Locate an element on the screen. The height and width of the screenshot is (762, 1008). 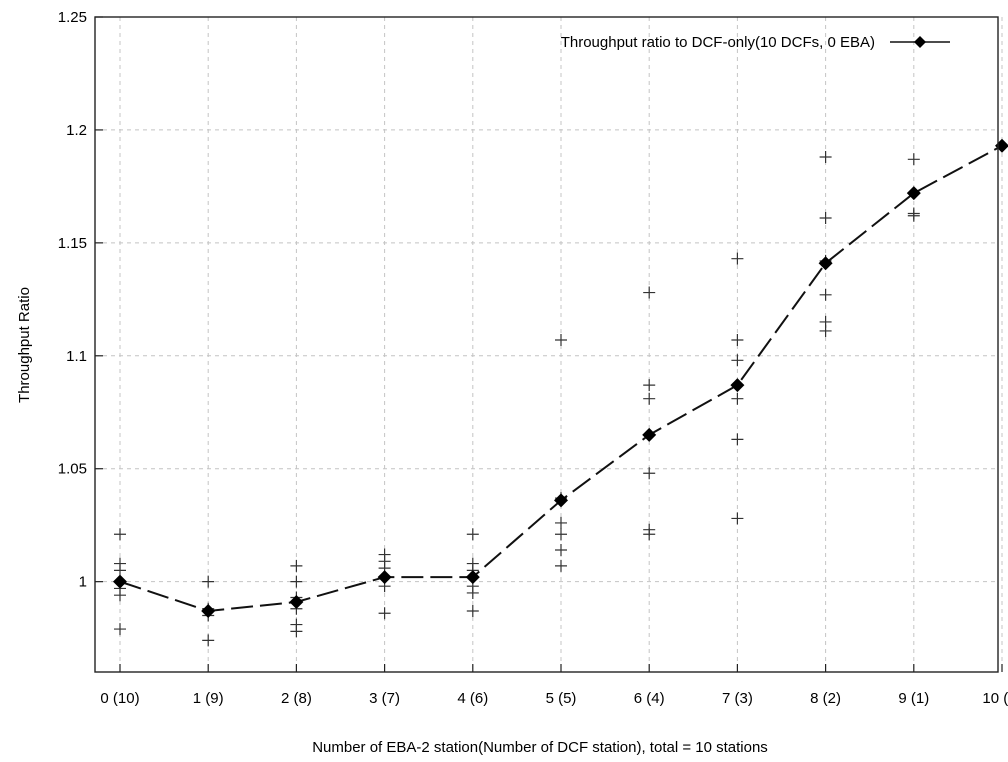
x-tick-label: 6 (4) is located at coordinates (649, 698).